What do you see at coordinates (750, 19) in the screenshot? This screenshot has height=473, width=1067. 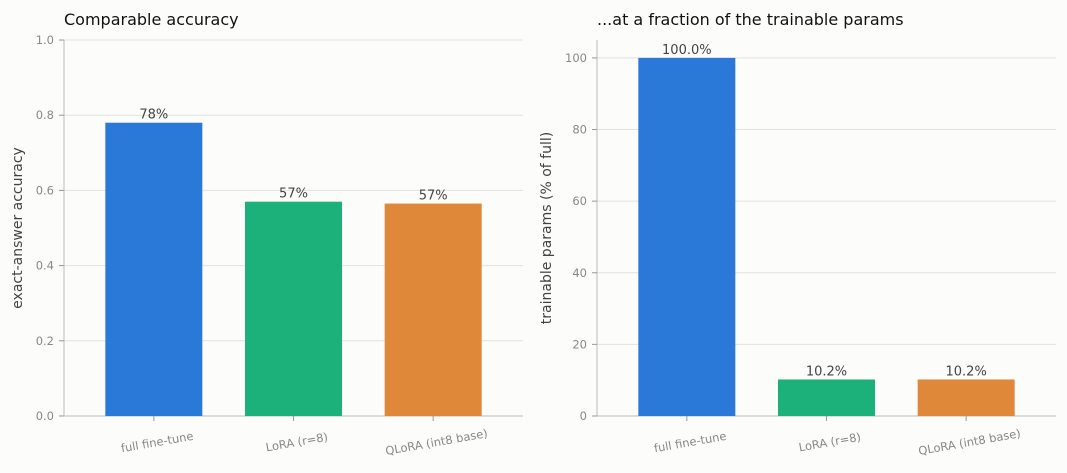 I see `chart2-title: ...at a fraction of the trainable params` at bounding box center [750, 19].